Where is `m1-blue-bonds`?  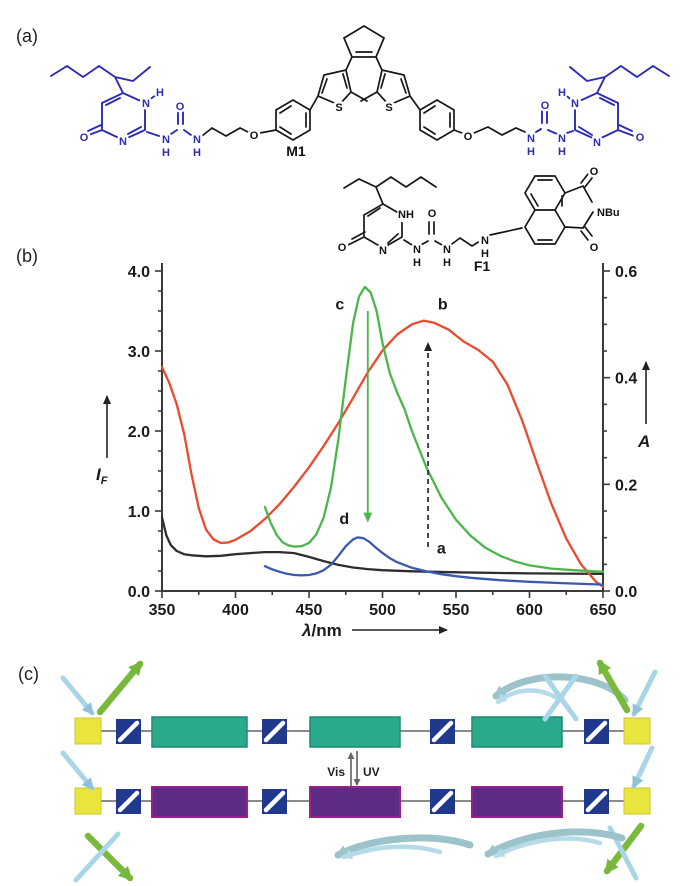
m1-blue-bonds is located at coordinates (360, 103).